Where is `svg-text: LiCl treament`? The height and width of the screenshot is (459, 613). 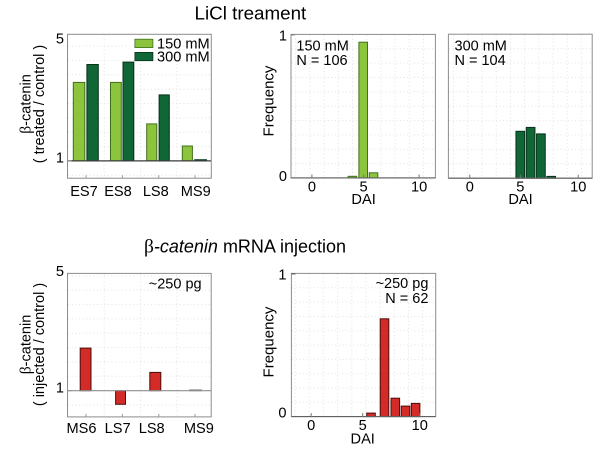
svg-text: LiCl treament is located at coordinates (251, 13).